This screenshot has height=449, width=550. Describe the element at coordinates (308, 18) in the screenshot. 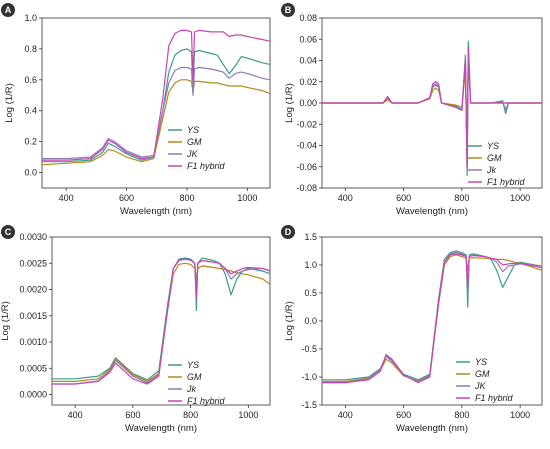

I see `y-tick-label: 0.08` at that location.